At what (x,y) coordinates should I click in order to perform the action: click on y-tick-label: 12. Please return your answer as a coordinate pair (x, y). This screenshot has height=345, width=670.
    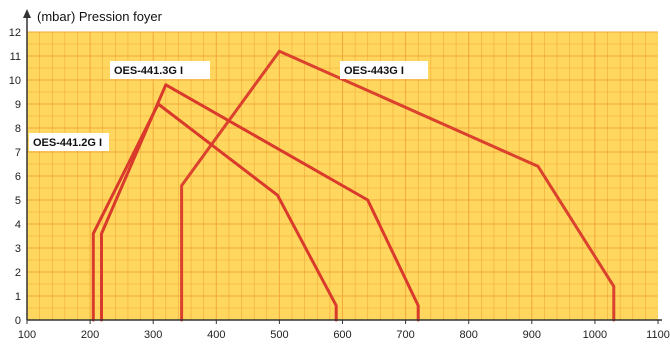
    Looking at the image, I should click on (15, 33).